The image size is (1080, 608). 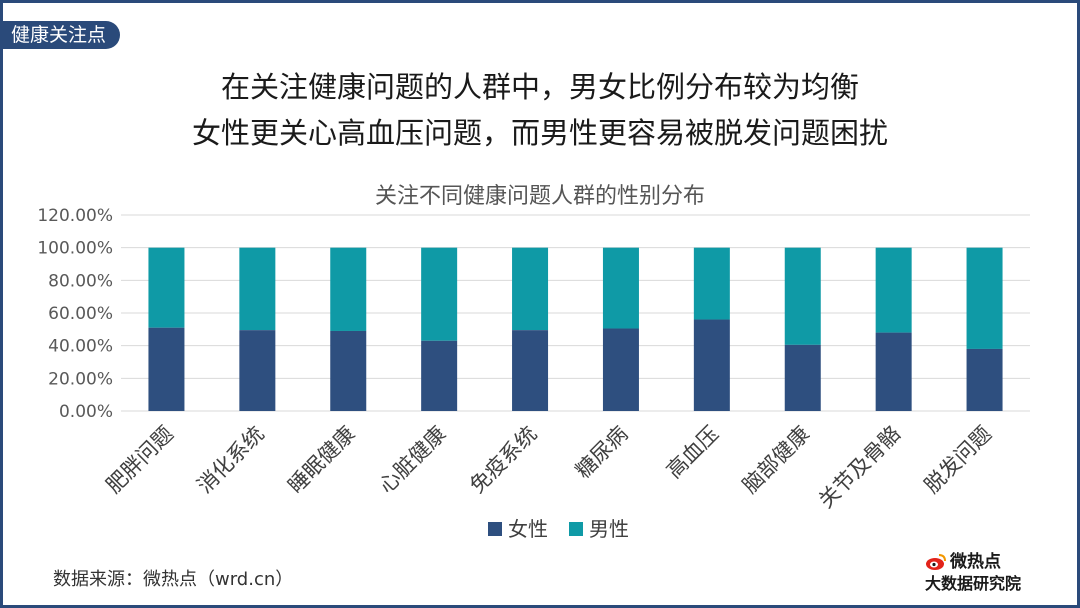 What do you see at coordinates (602, 453) in the screenshot?
I see `x-tick-label: 糖尿病` at bounding box center [602, 453].